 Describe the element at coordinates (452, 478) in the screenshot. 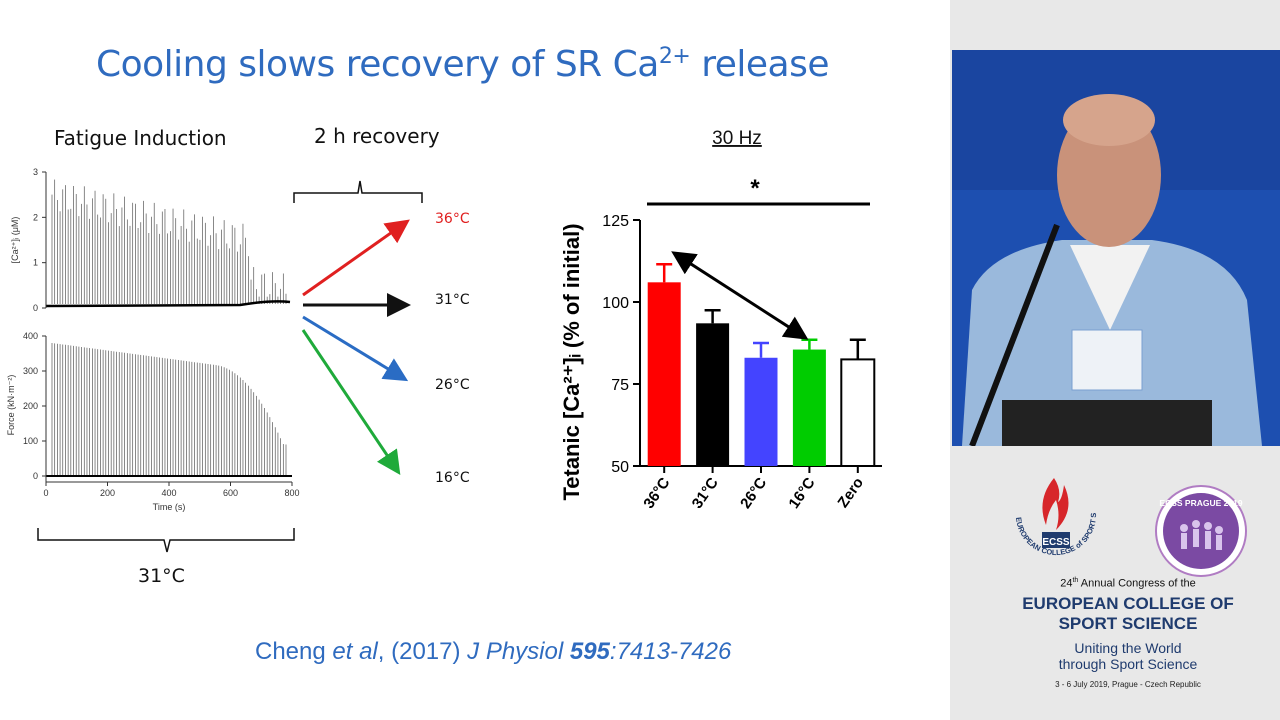

I see `recovery-temperature-label: 16°C` at that location.